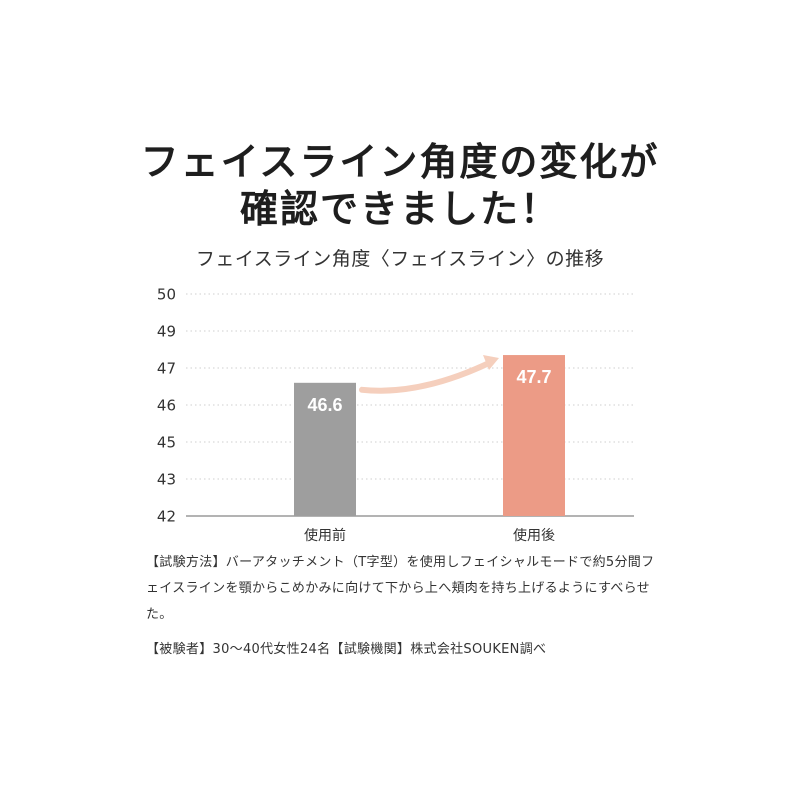  Describe the element at coordinates (324, 405) in the screenshot. I see `bar-value-label: 46.6` at that location.